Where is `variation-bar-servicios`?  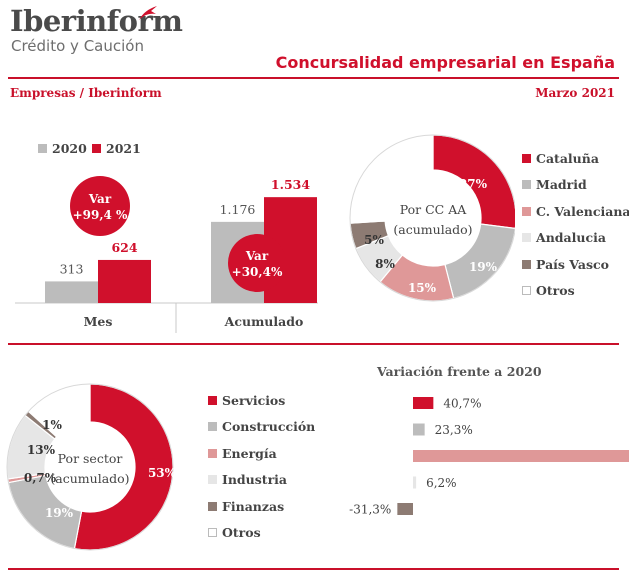
variation-bar-servicios is located at coordinates (423, 403).